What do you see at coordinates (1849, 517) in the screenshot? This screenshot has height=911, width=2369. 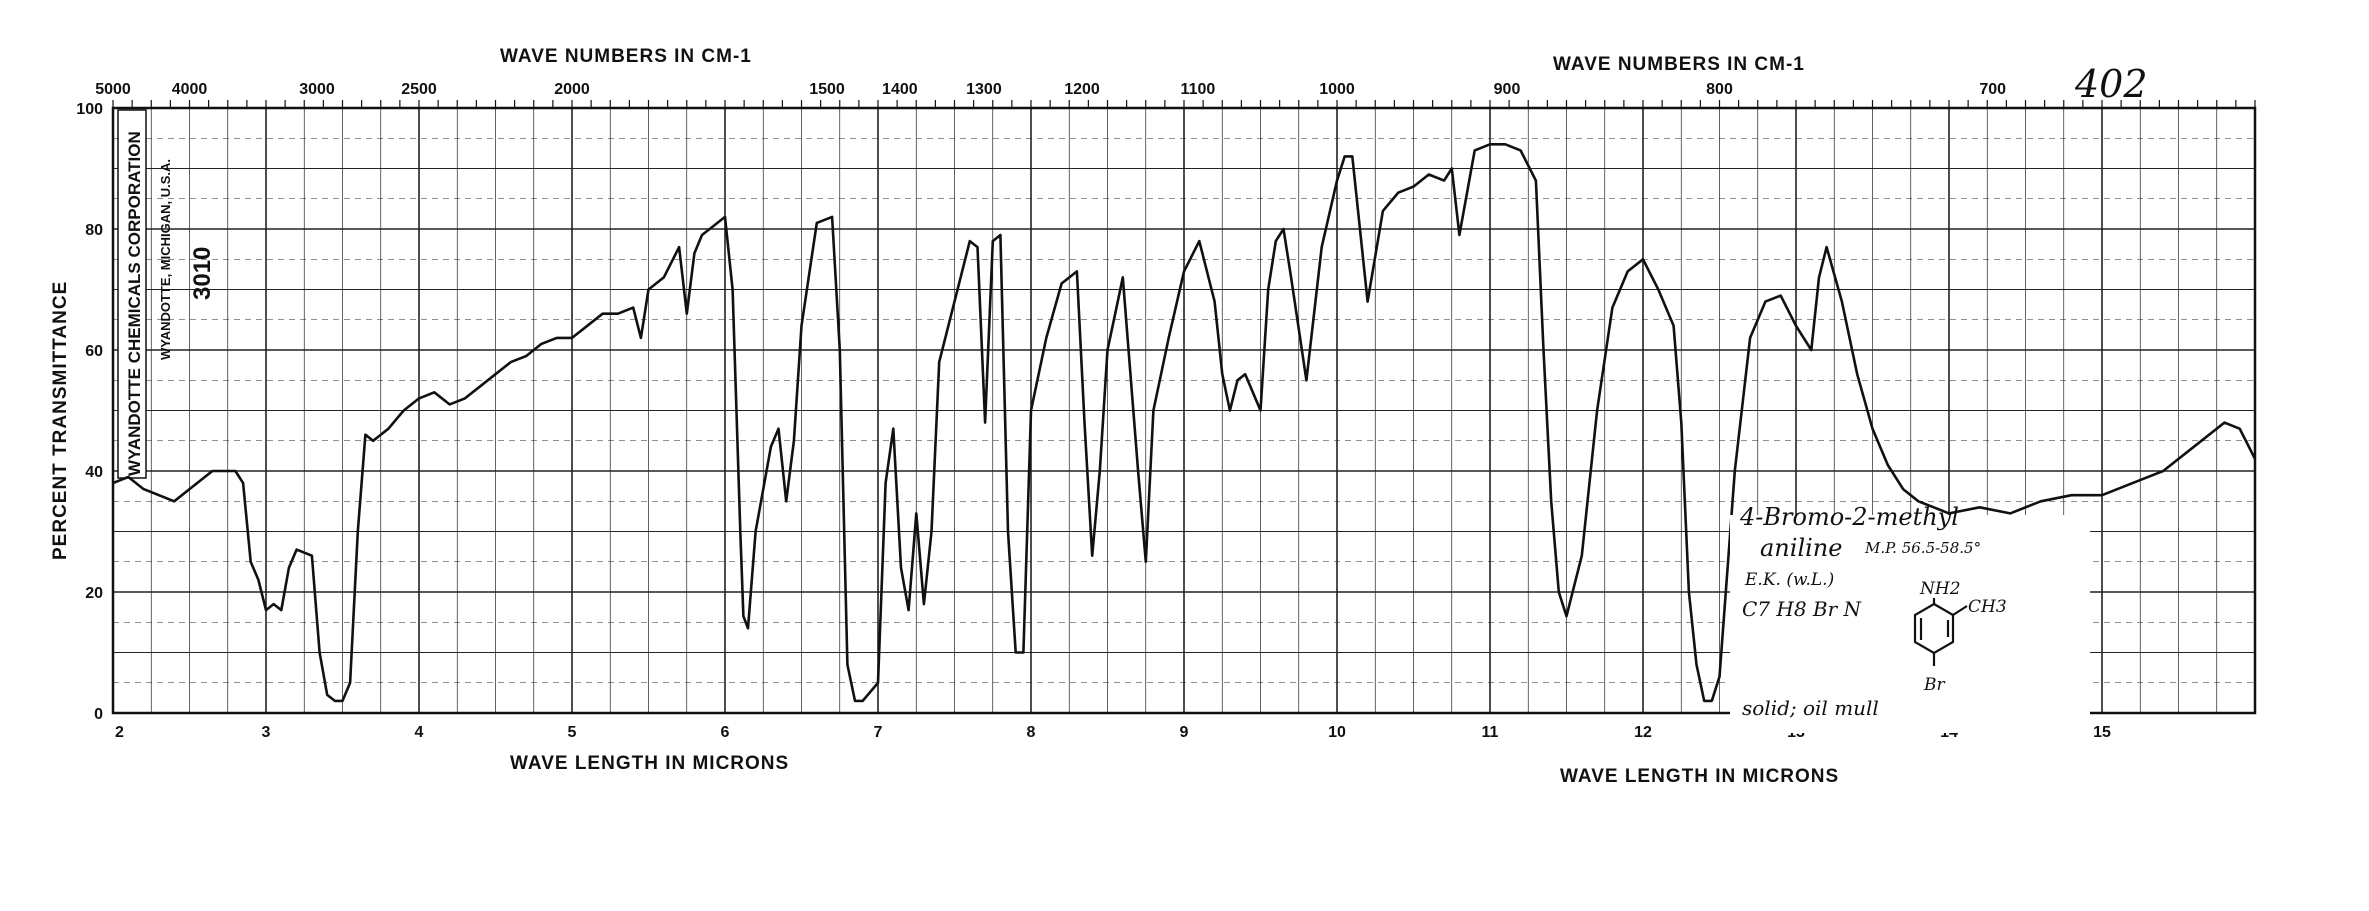 I see `sample-name-line1: 4-Bromo-2-methyl` at bounding box center [1849, 517].